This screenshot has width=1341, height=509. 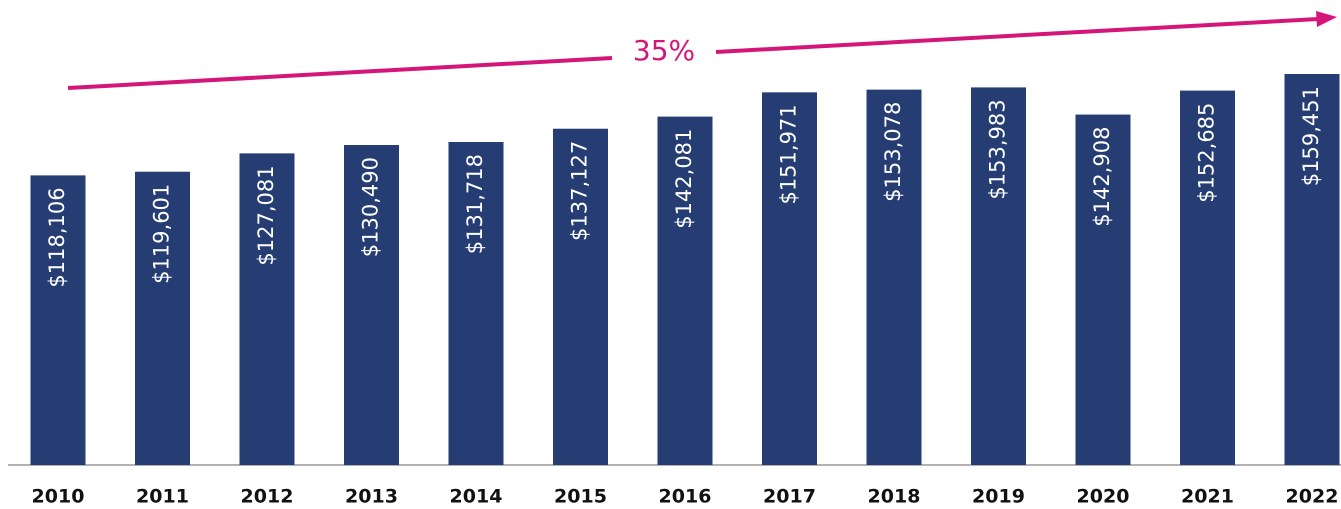 What do you see at coordinates (58, 497) in the screenshot?
I see `x-tick-label: 2010` at bounding box center [58, 497].